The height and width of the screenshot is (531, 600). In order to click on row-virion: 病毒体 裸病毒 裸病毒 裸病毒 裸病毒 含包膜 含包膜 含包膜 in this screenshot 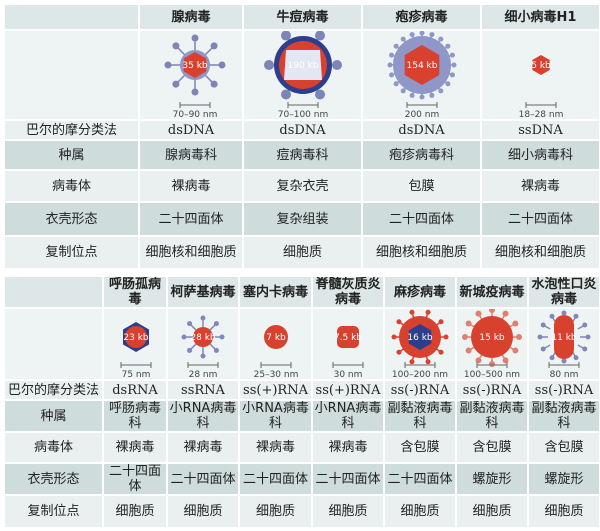, I will do `click(302, 447)`.